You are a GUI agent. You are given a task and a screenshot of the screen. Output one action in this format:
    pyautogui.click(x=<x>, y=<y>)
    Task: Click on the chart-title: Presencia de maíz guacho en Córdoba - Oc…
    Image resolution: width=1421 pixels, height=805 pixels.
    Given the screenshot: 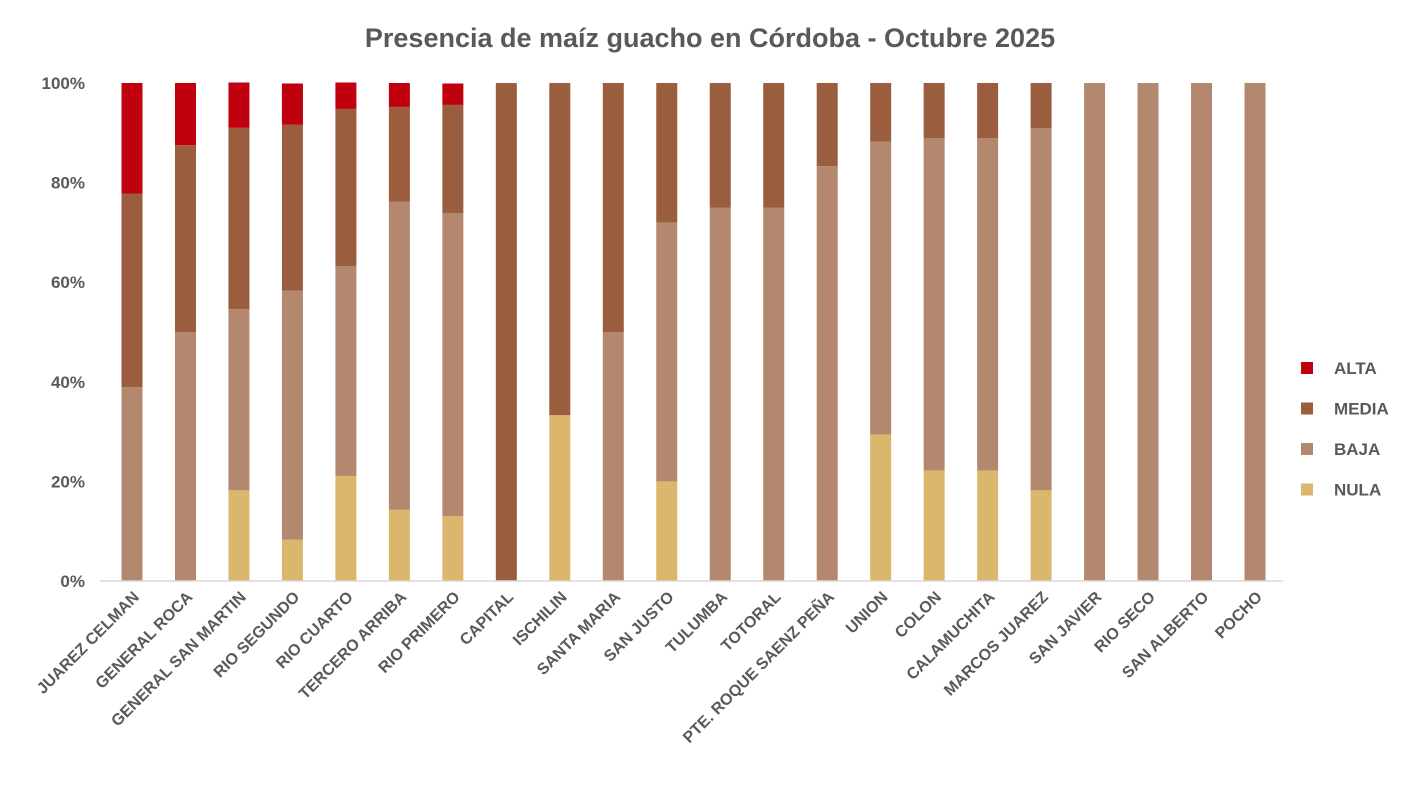 What is the action you would take?
    pyautogui.click(x=710, y=38)
    